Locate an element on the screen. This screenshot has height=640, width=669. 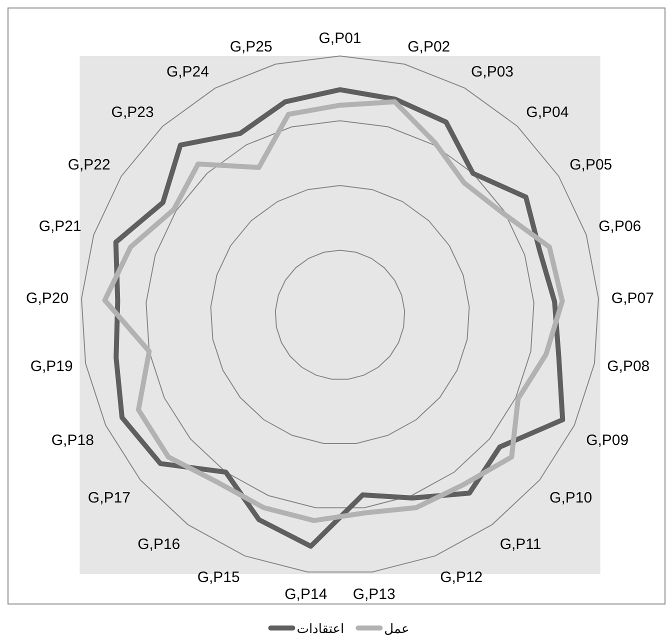
spoke-label: G,P21 is located at coordinates (60, 226).